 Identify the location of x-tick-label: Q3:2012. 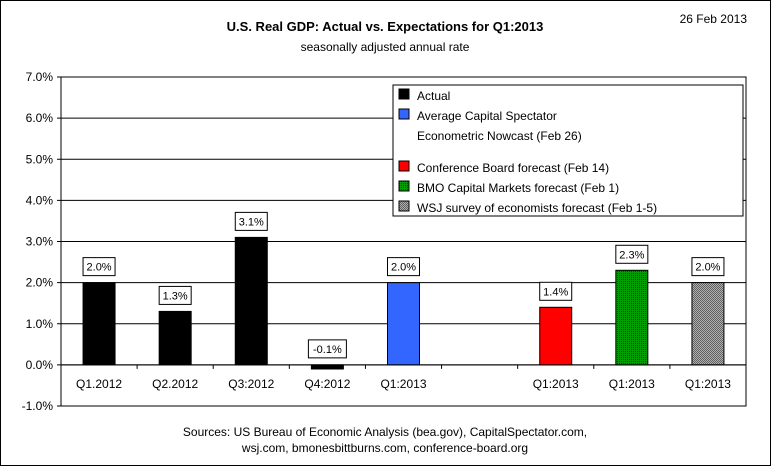
(251, 384).